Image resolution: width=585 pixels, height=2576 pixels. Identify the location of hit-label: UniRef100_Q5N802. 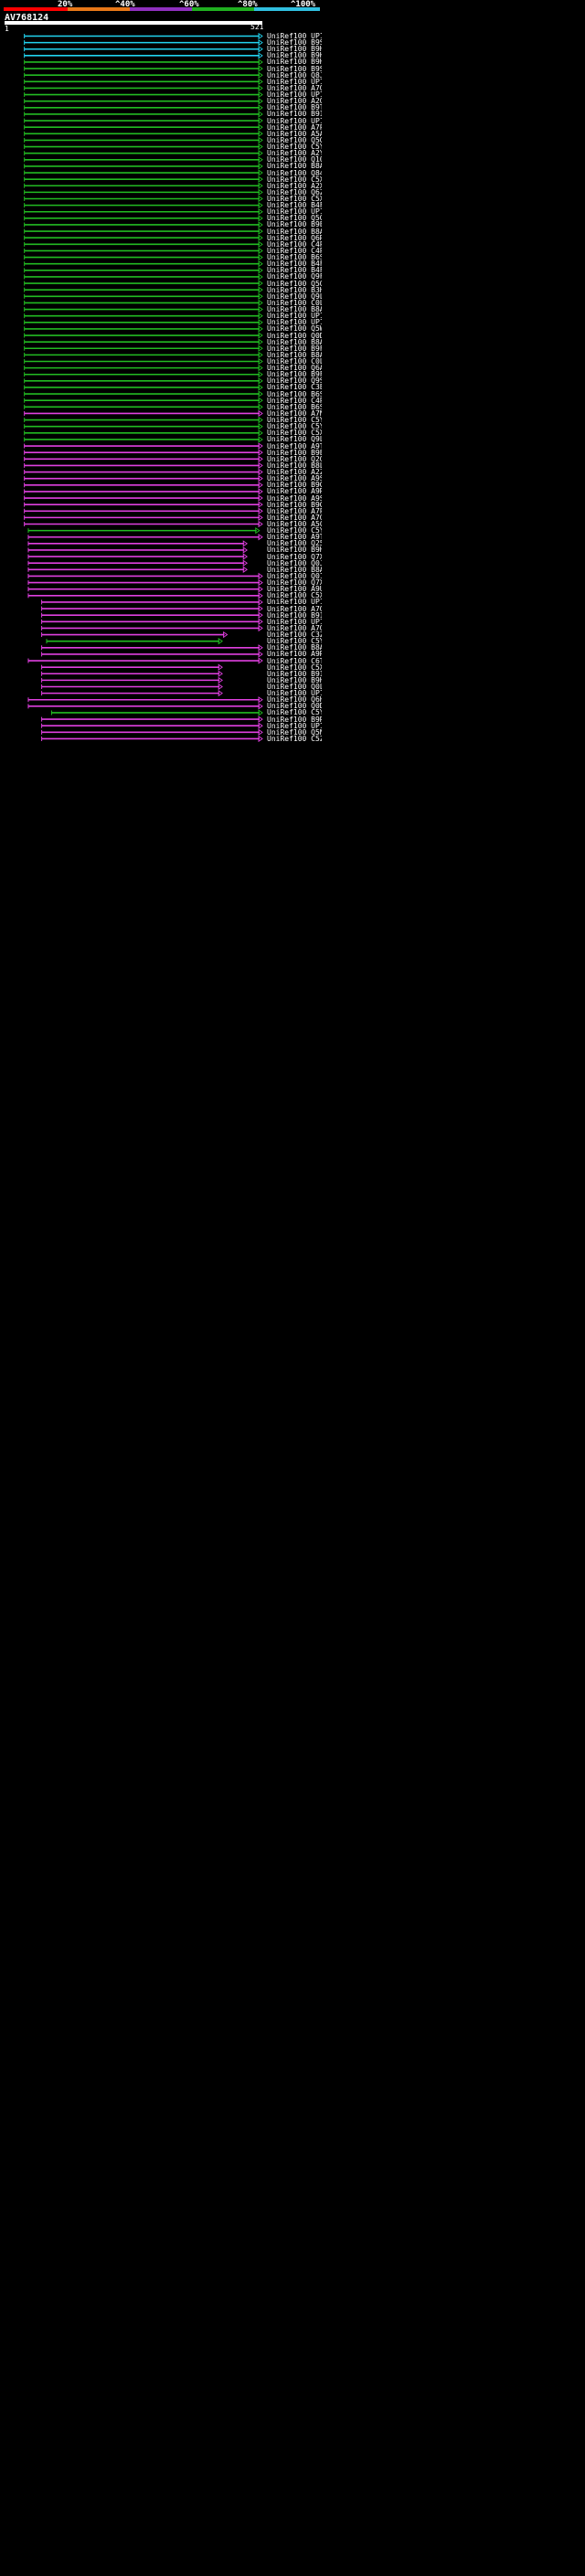
(295, 732).